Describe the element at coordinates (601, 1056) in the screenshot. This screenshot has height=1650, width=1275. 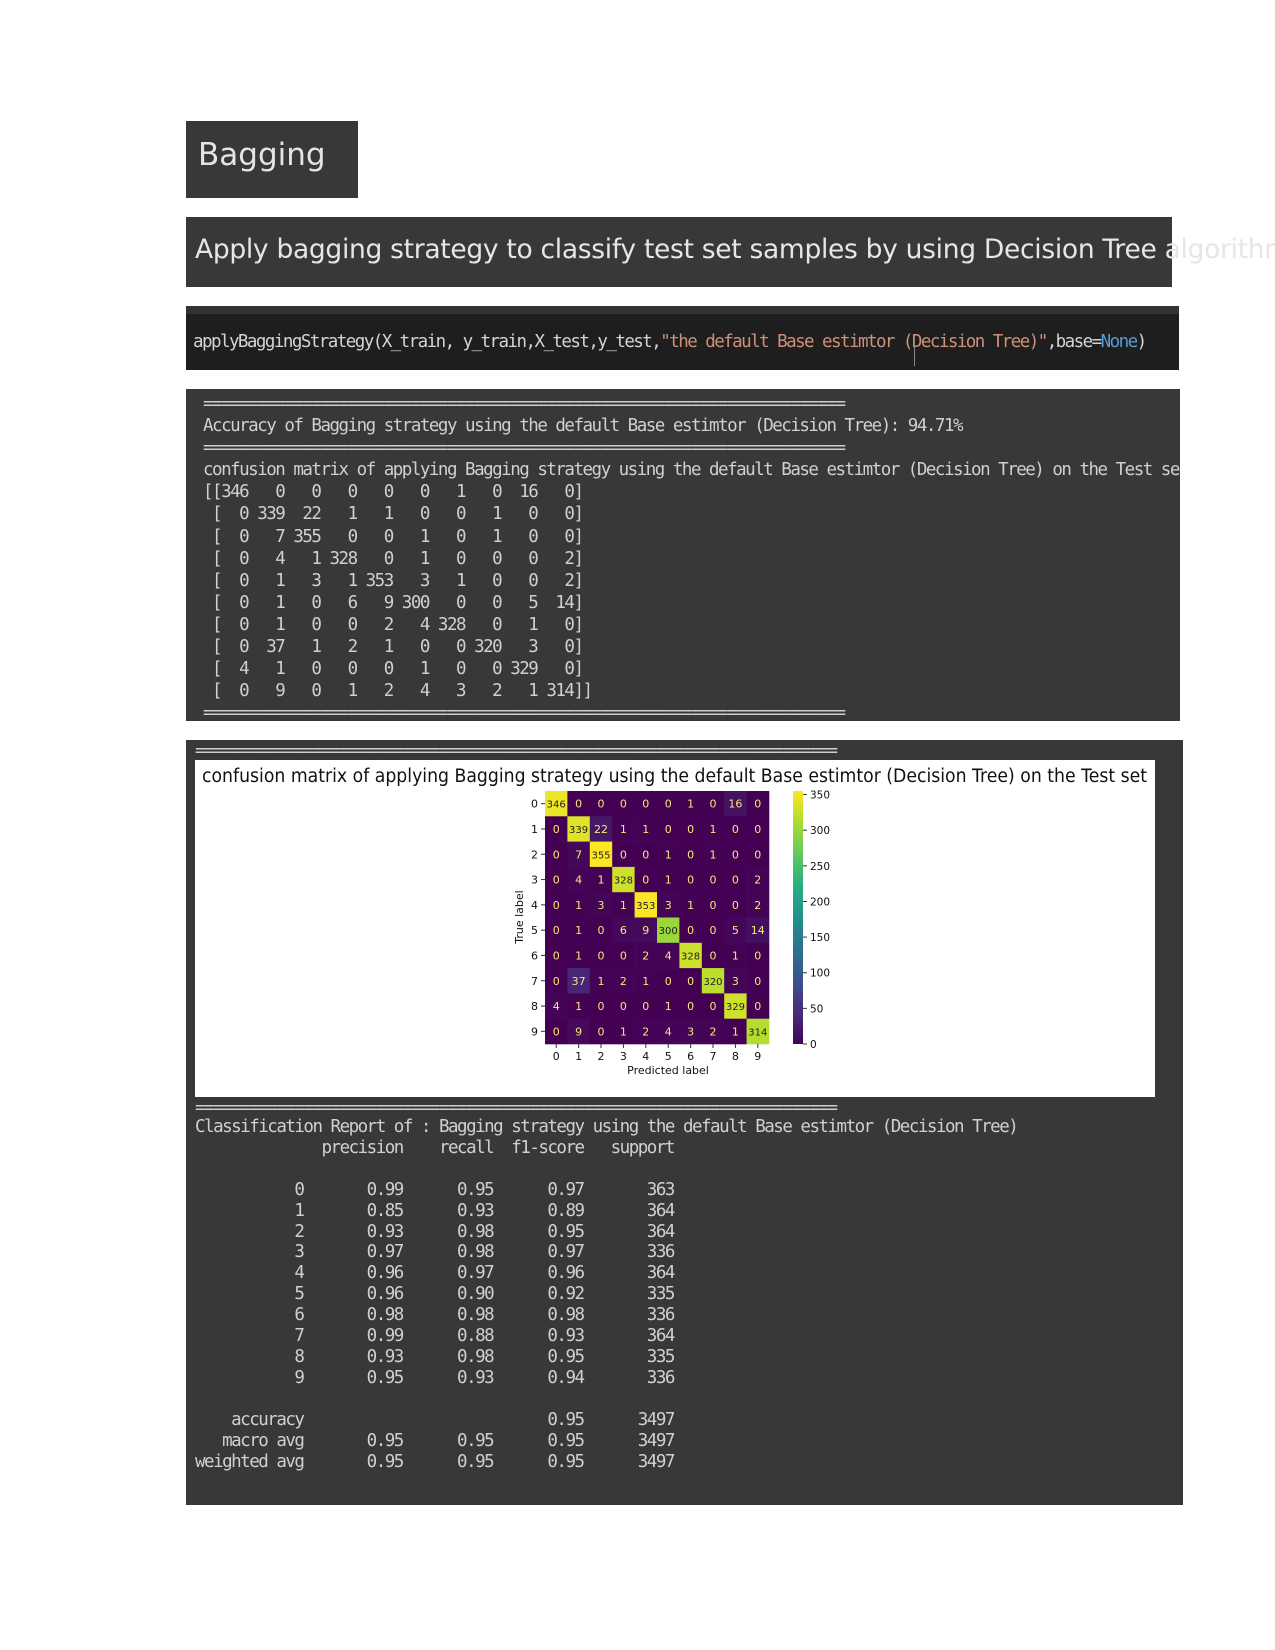
I see `x-tick-label: 2` at that location.